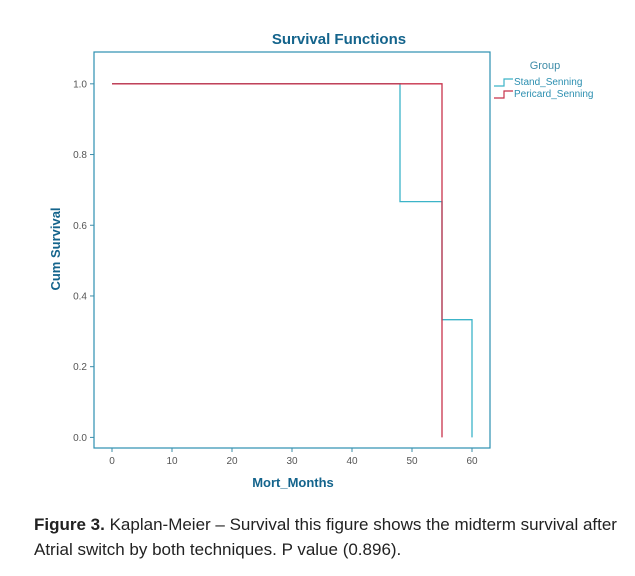 The height and width of the screenshot is (576, 635). I want to click on chart-title: Survival Functions, so click(339, 39).